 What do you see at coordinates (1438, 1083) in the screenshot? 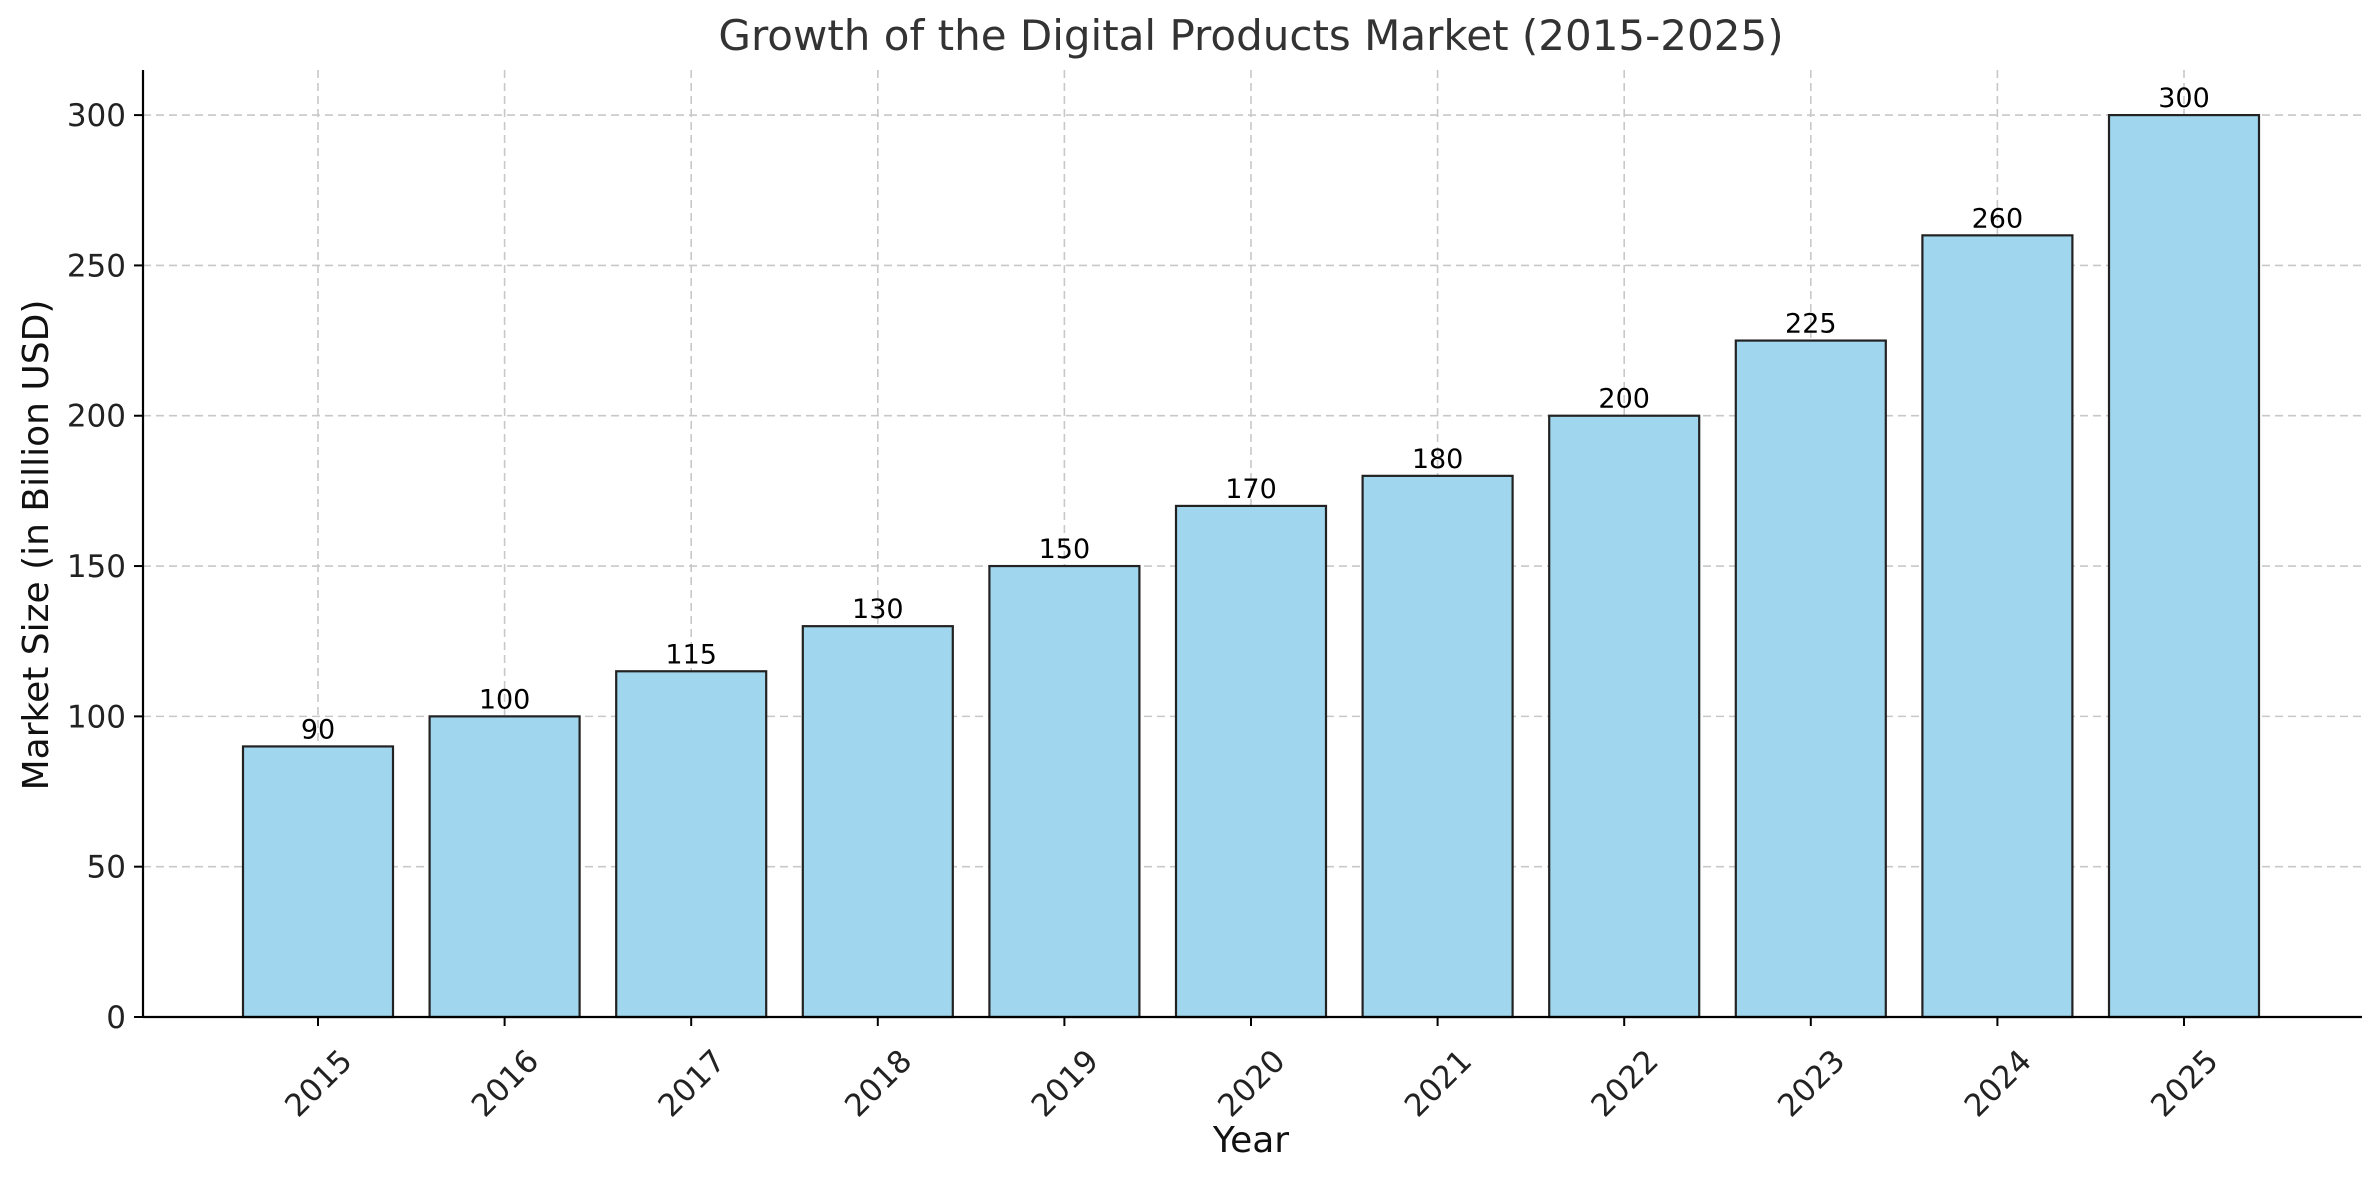
I see `x-tick-label: 2021` at bounding box center [1438, 1083].